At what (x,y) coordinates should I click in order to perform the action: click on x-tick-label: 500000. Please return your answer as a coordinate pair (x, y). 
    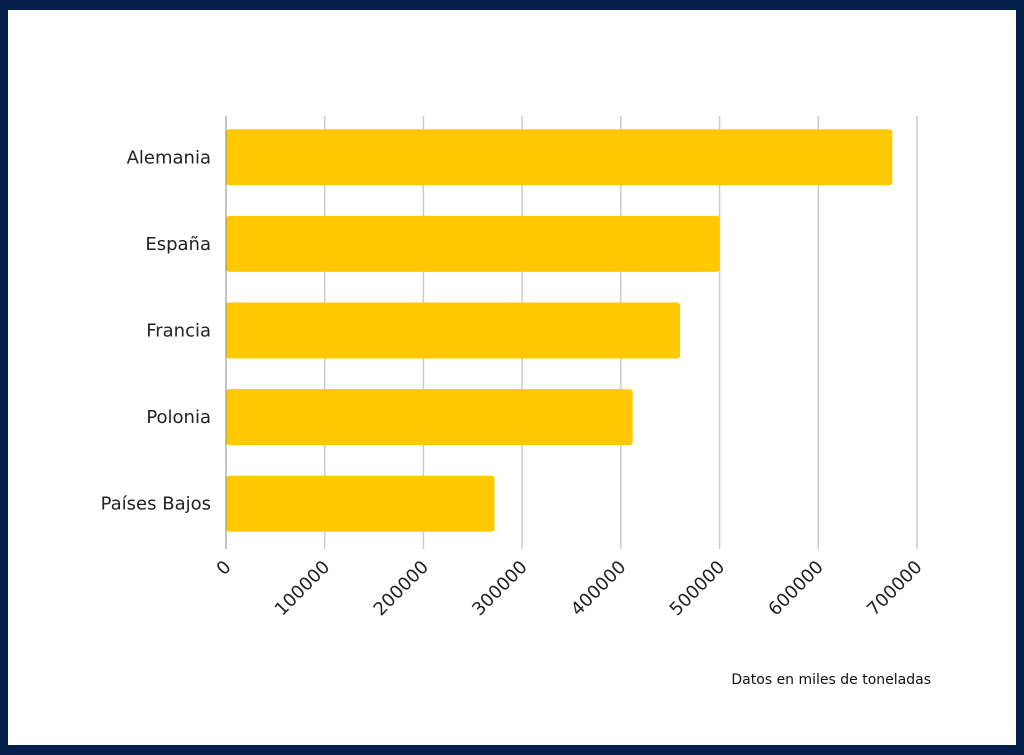
    Looking at the image, I should click on (697, 588).